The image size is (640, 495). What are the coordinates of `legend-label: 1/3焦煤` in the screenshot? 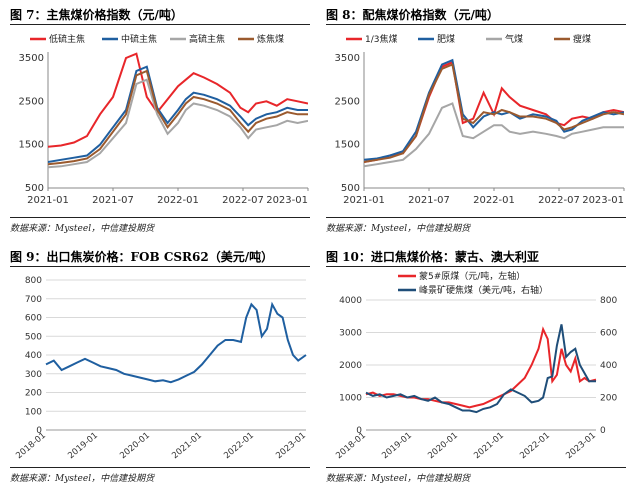 It's located at (381, 39).